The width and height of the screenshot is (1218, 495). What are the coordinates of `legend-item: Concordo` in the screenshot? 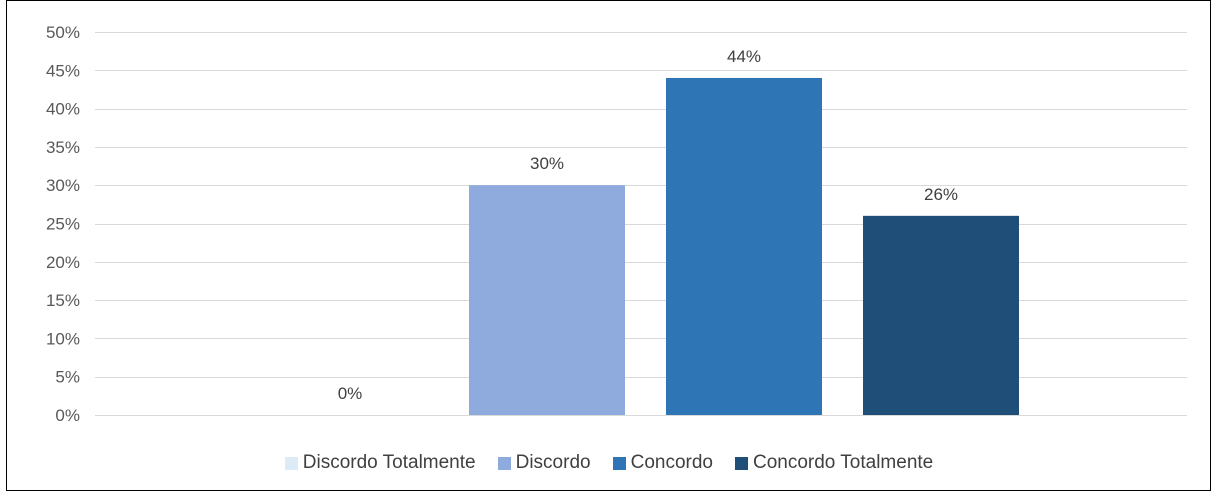 It's located at (662, 463).